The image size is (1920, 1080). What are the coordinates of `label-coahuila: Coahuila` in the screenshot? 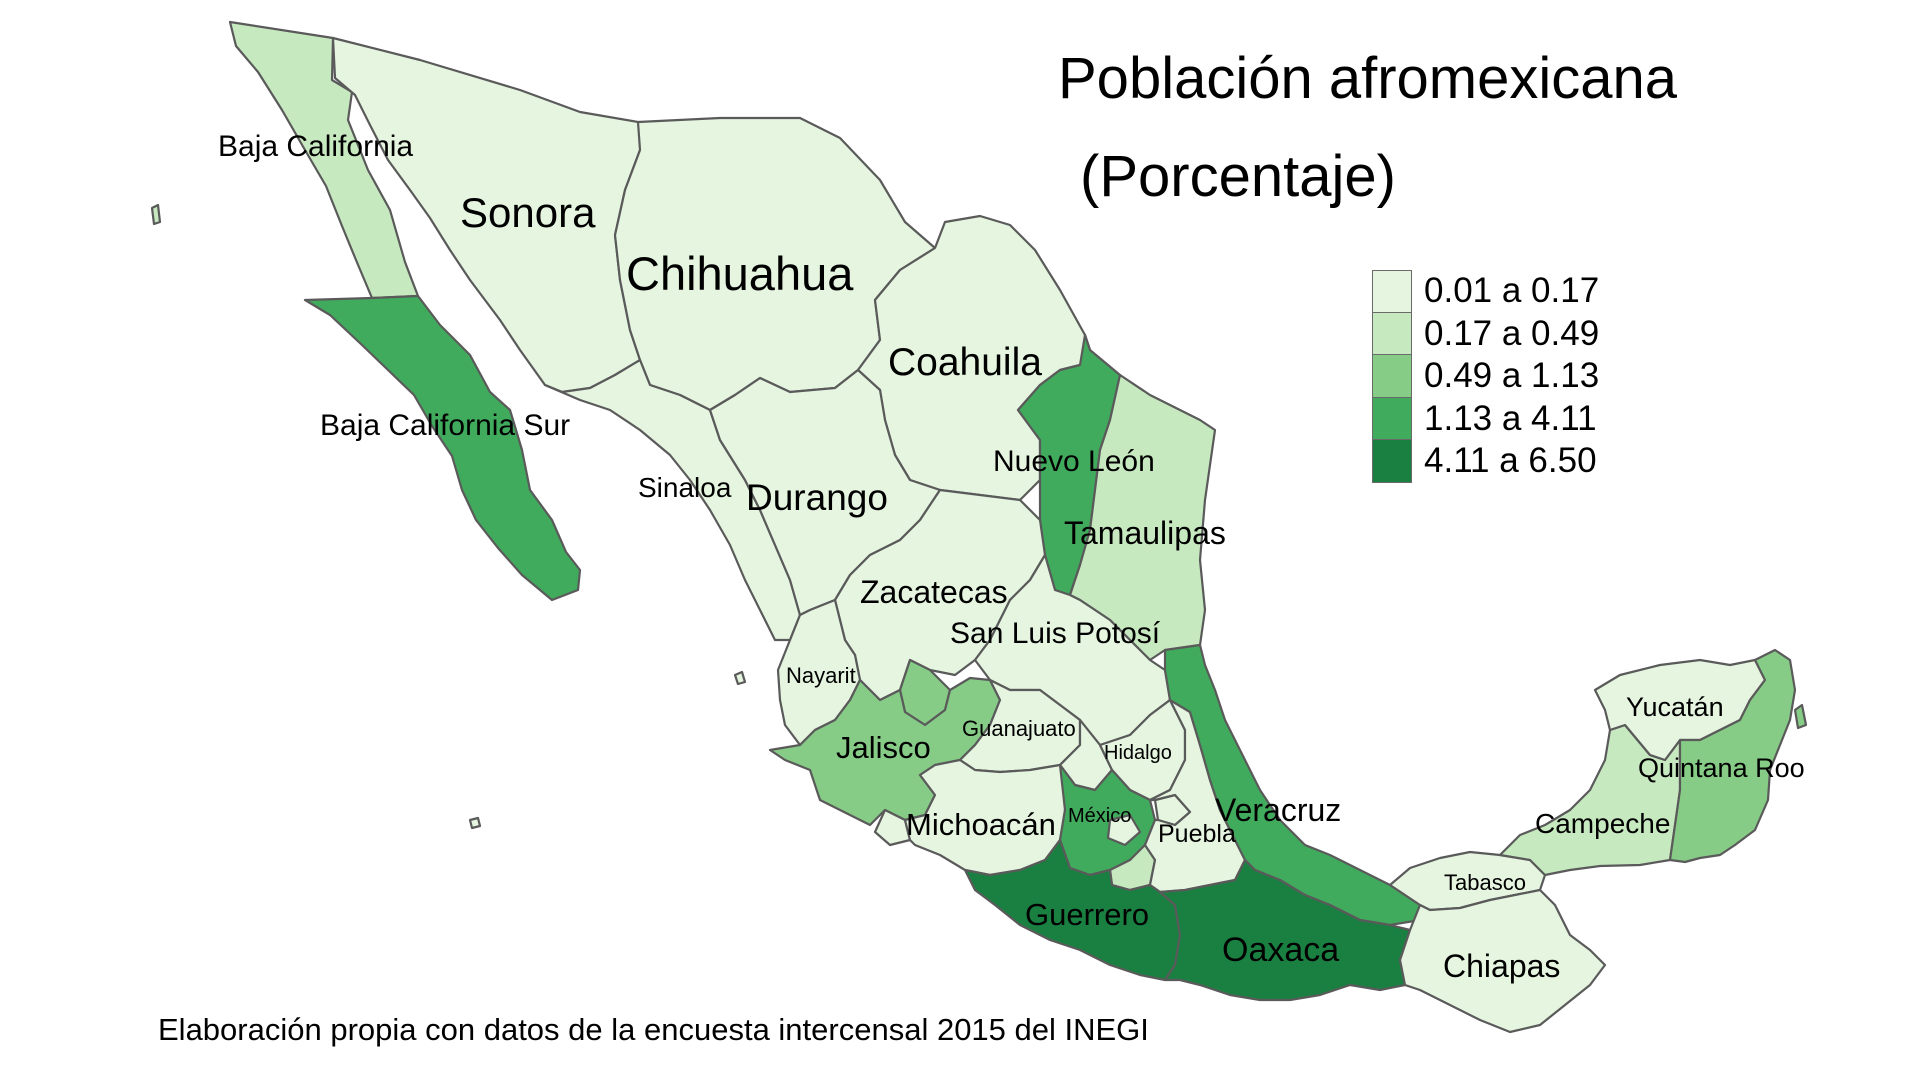 It's located at (965, 362).